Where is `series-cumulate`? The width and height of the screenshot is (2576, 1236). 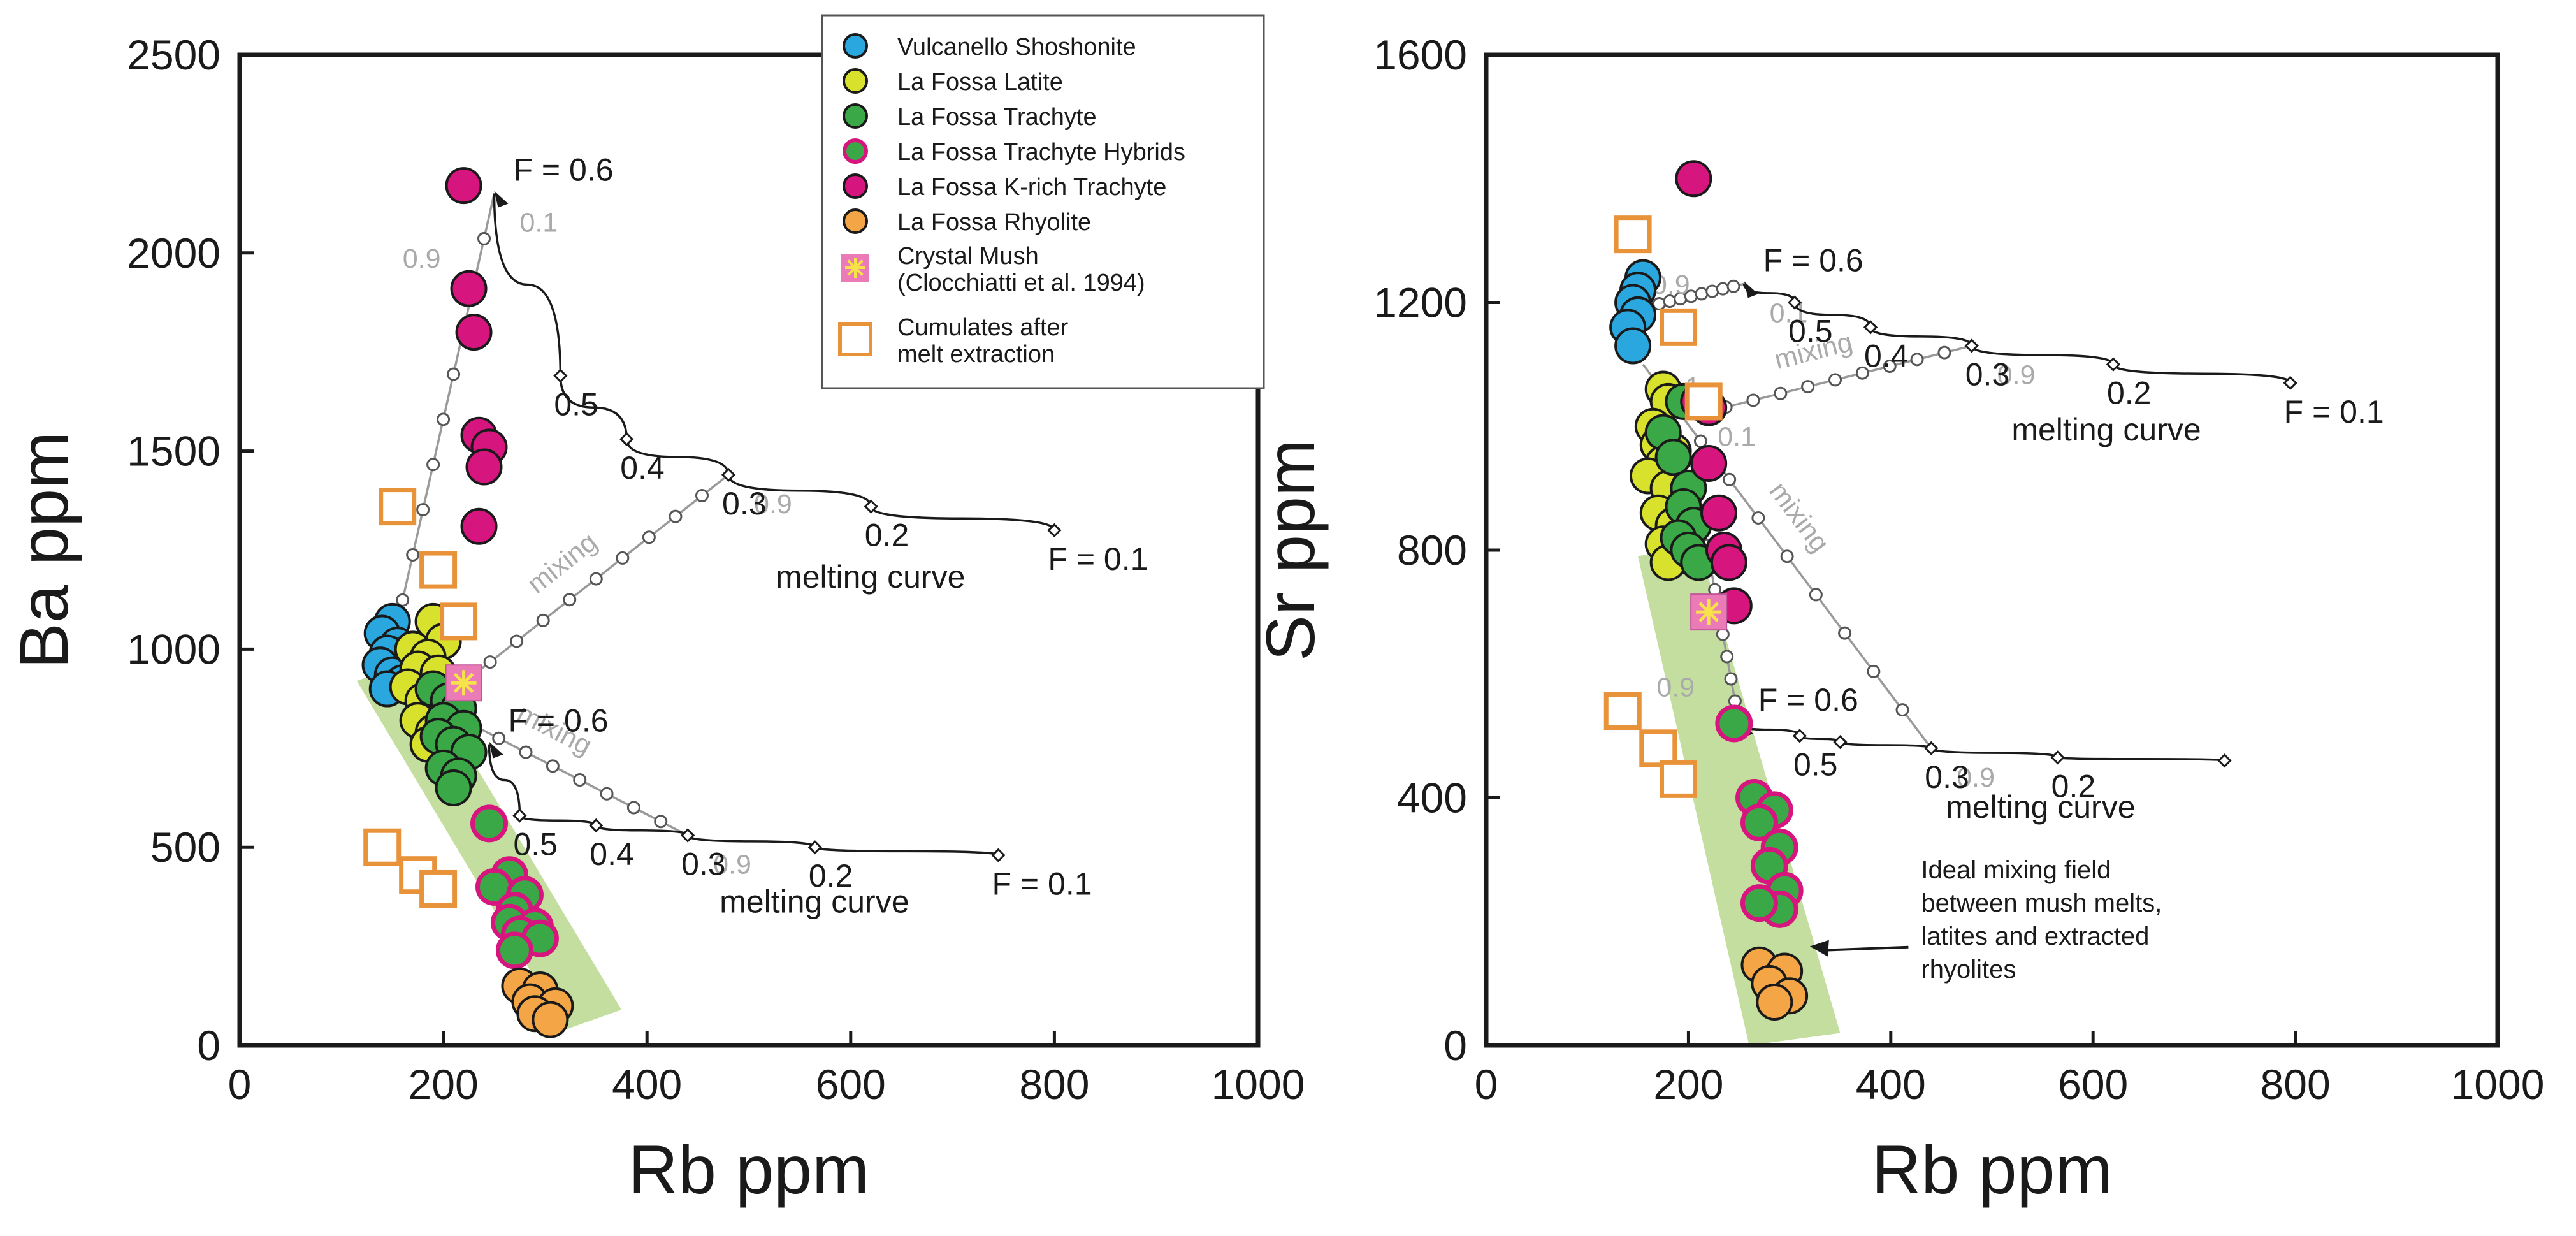
series-cumulate is located at coordinates (1663, 506).